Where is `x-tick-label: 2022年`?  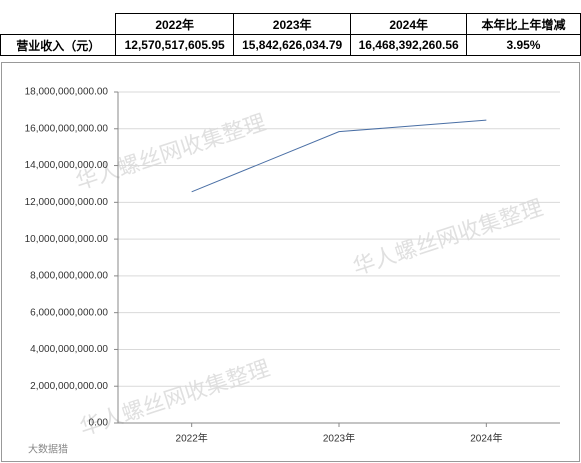
x-tick-label: 2022年 is located at coordinates (192, 438).